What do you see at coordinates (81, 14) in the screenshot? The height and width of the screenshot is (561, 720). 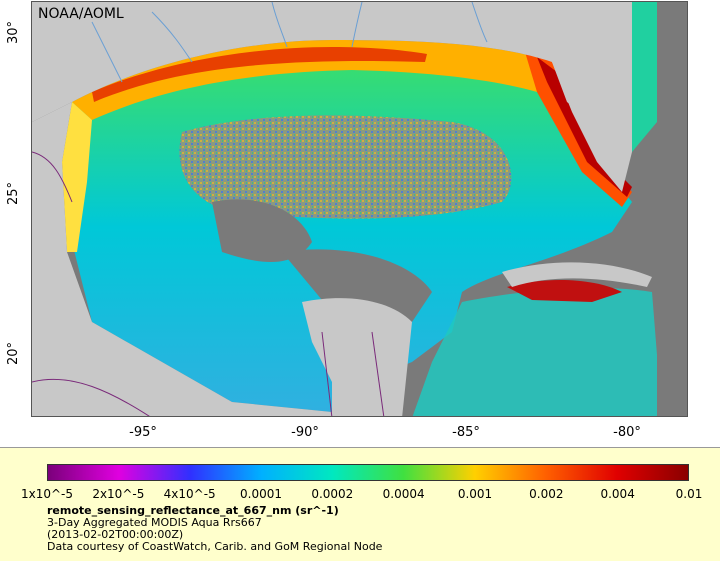 I see `credit-label: NOAA/AOML` at bounding box center [81, 14].